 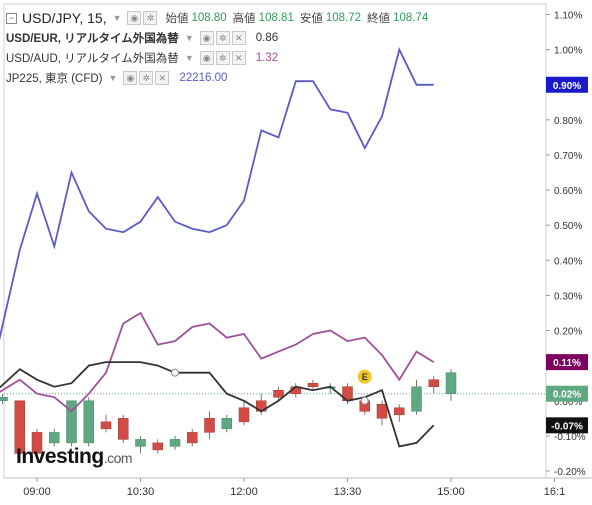 What do you see at coordinates (570, 472) in the screenshot?
I see `y-tick-label: -0.20%` at bounding box center [570, 472].